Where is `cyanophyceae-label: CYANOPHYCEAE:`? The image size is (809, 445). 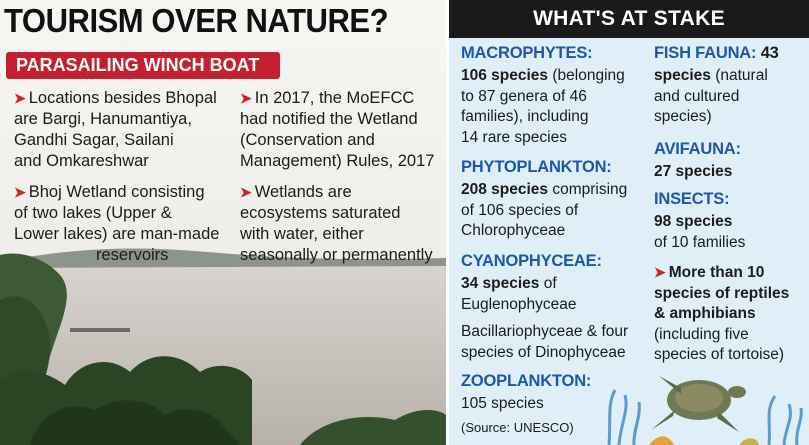
cyanophyceae-label: CYANOPHYCEAE: is located at coordinates (531, 261).